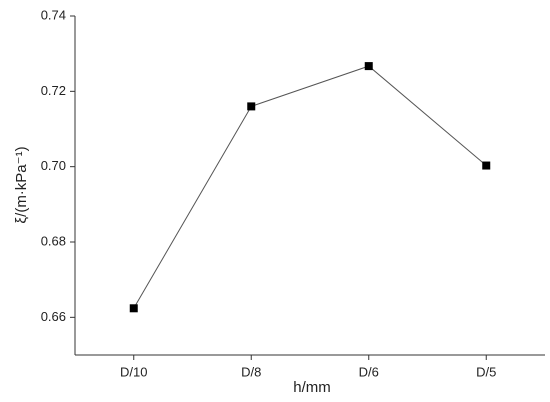 The height and width of the screenshot is (402, 550). Describe the element at coordinates (53, 90) in the screenshot. I see `y-tick-label: 0.72` at that location.